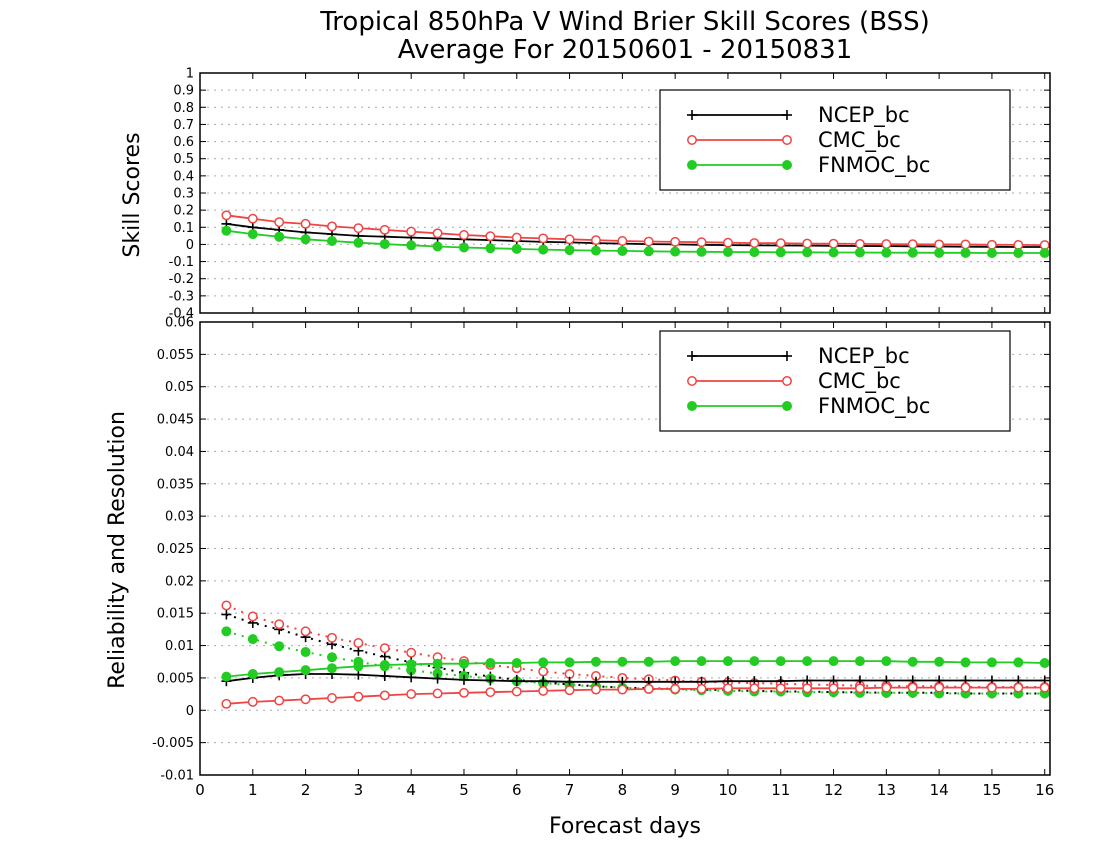 The height and width of the screenshot is (850, 1100). I want to click on y-tick-label: 0, so click(190, 245).